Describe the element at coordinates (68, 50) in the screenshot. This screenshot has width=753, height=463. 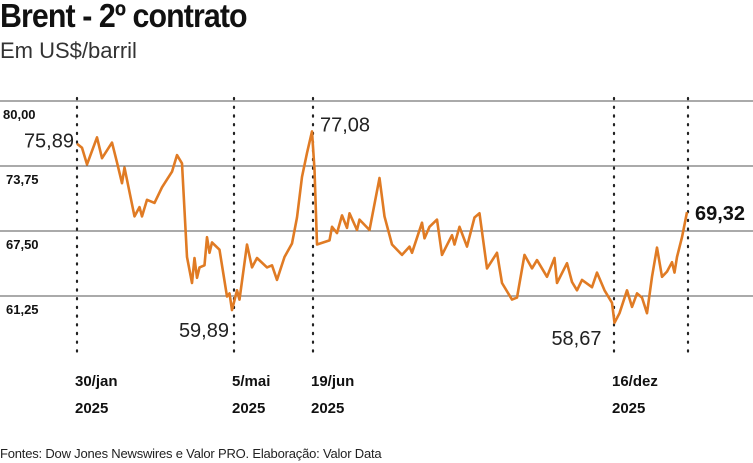
I see `chart-subtitle: Em US$/barril` at that location.